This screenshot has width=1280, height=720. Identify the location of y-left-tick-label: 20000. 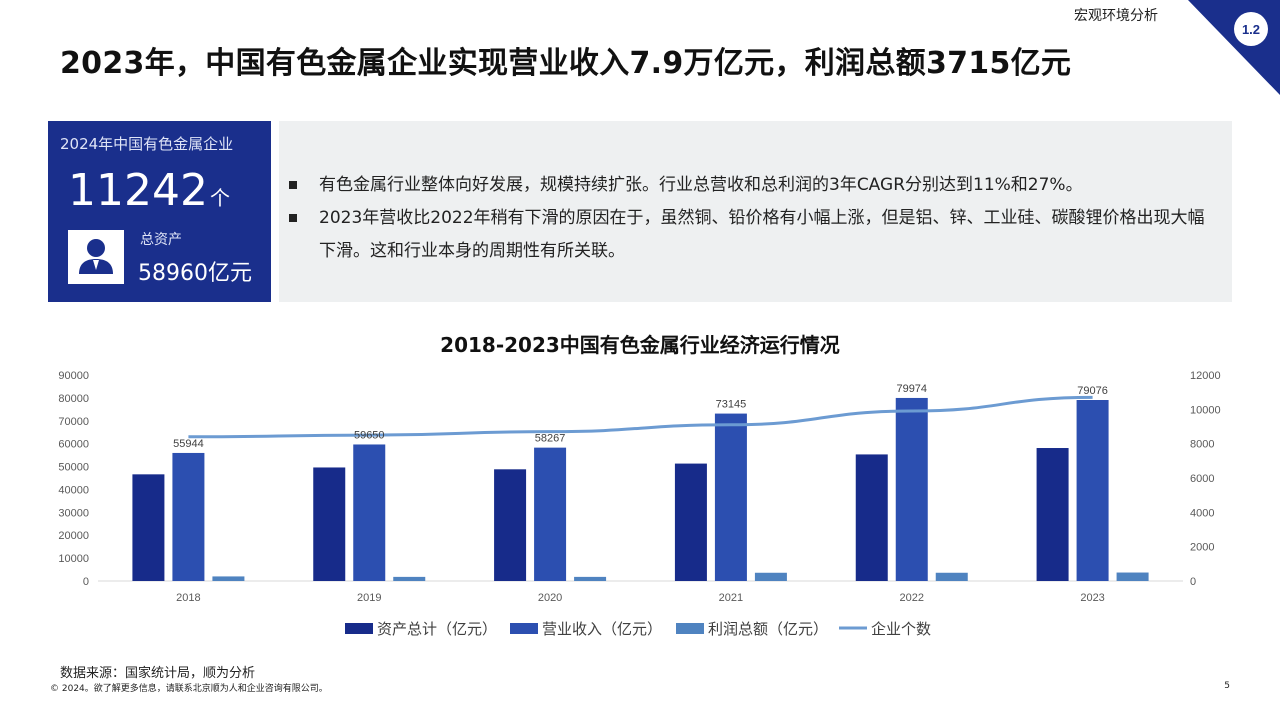
(73, 536).